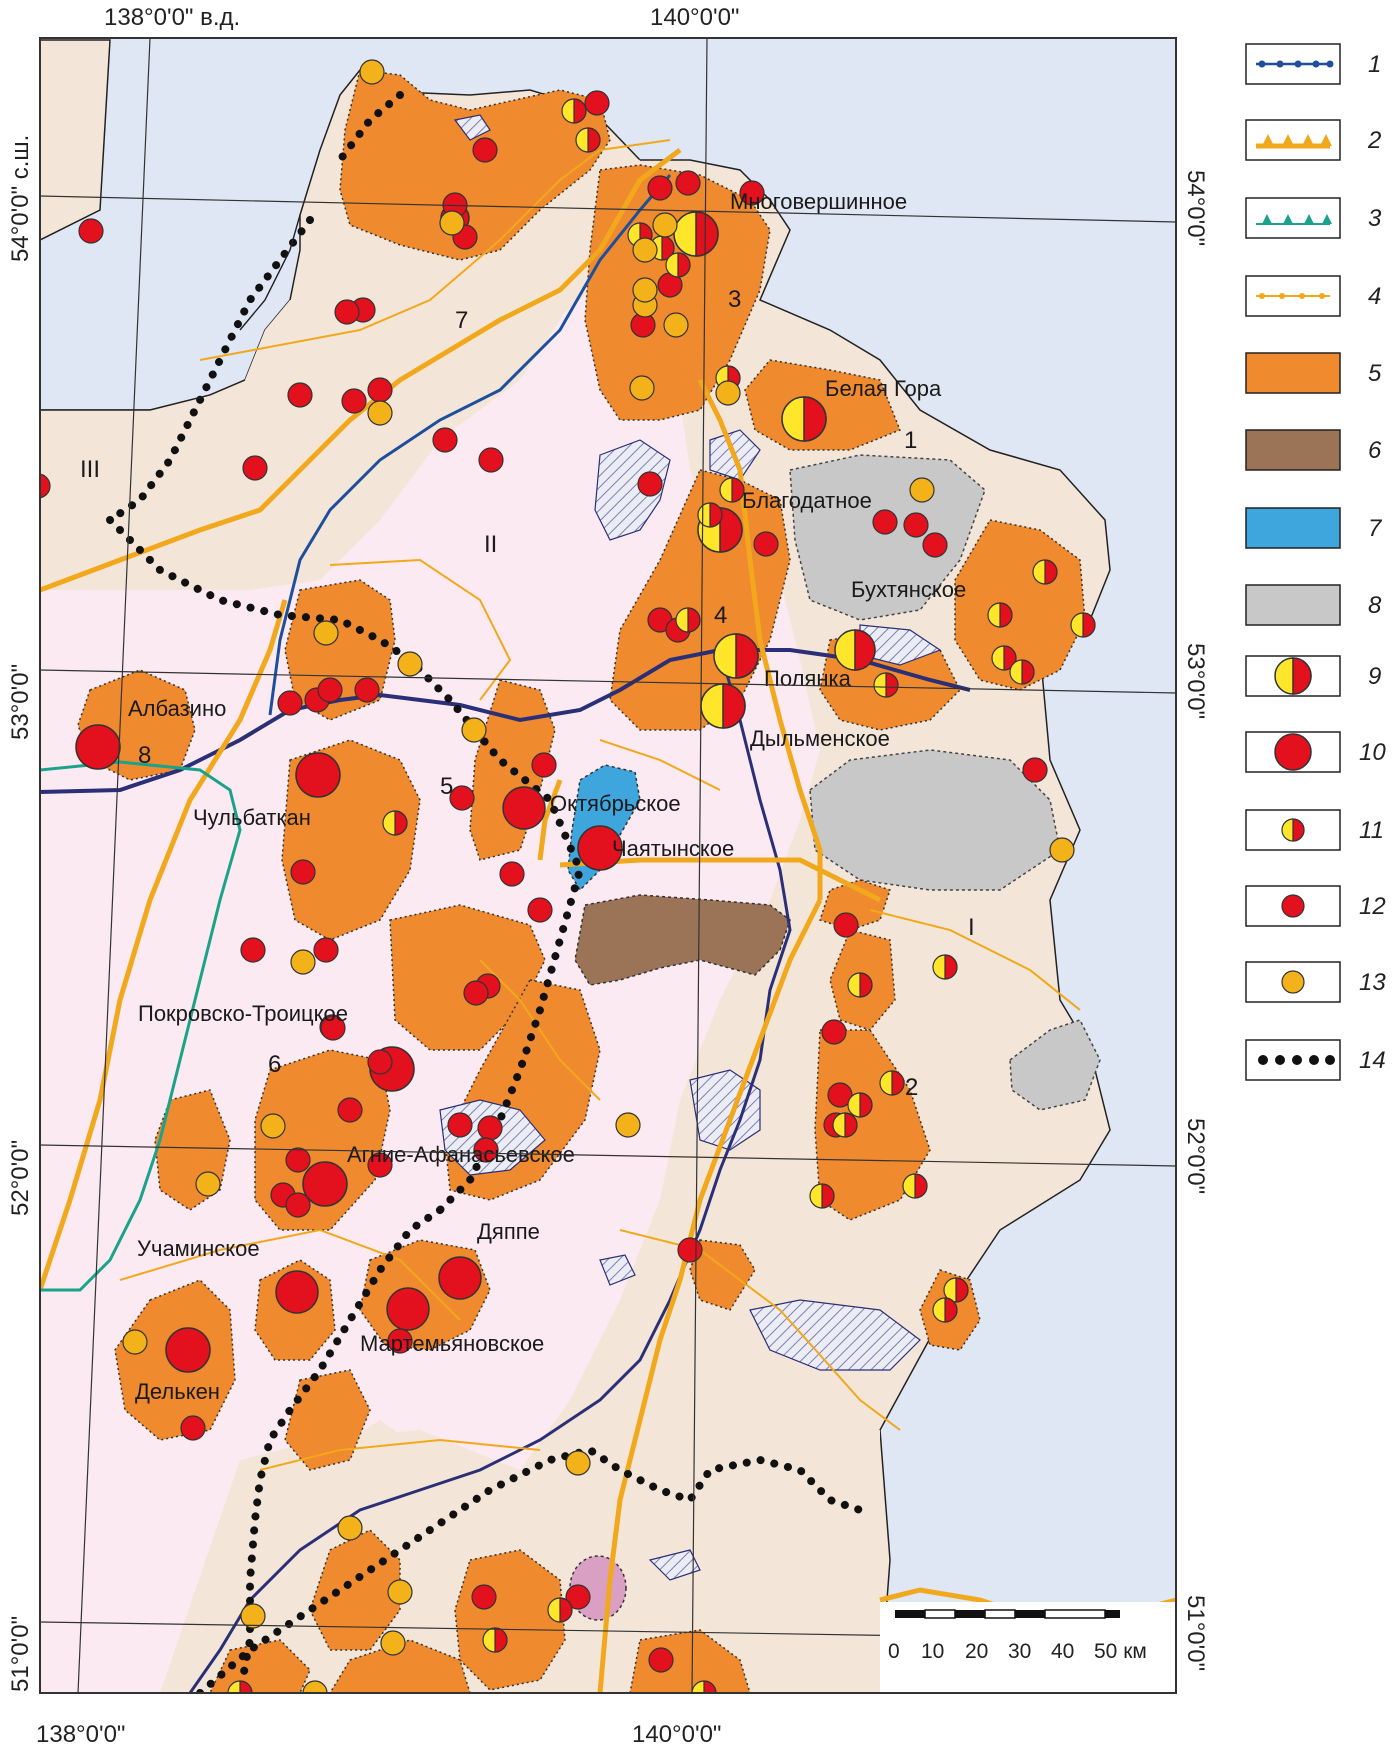 This screenshot has width=1400, height=1748. What do you see at coordinates (1195, 1156) in the screenshot?
I see `coord-lat-52-right: 52°0'0"` at bounding box center [1195, 1156].